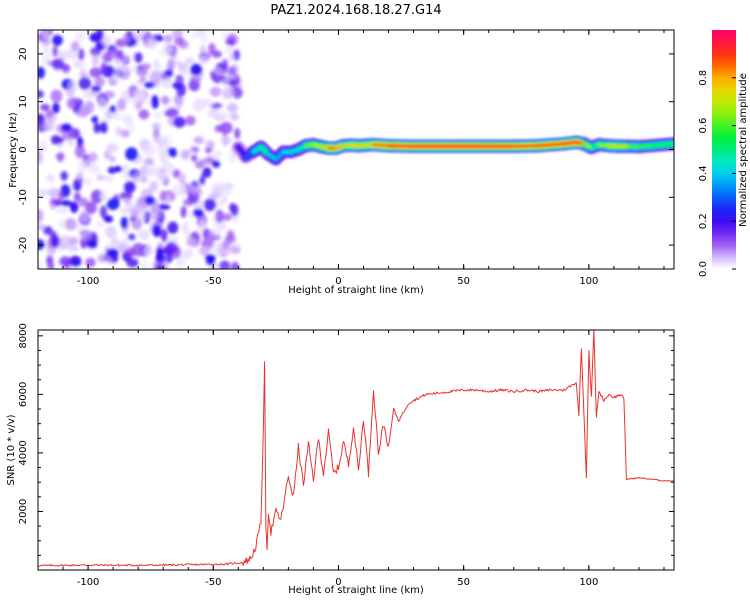 This screenshot has height=600, width=750. I want to click on snr-x-tick-label: -100, so click(88, 582).